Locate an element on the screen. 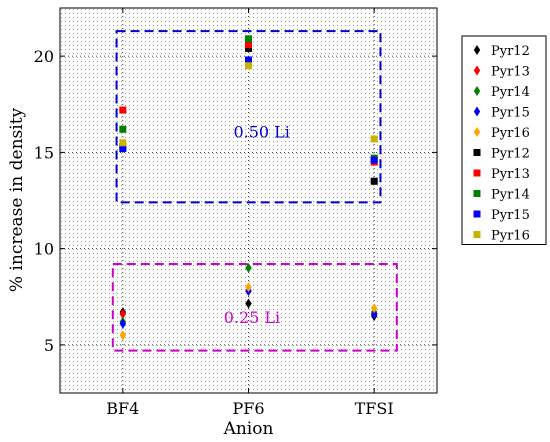 This screenshot has width=550, height=442. y-tick-label: 20 is located at coordinates (44, 56).